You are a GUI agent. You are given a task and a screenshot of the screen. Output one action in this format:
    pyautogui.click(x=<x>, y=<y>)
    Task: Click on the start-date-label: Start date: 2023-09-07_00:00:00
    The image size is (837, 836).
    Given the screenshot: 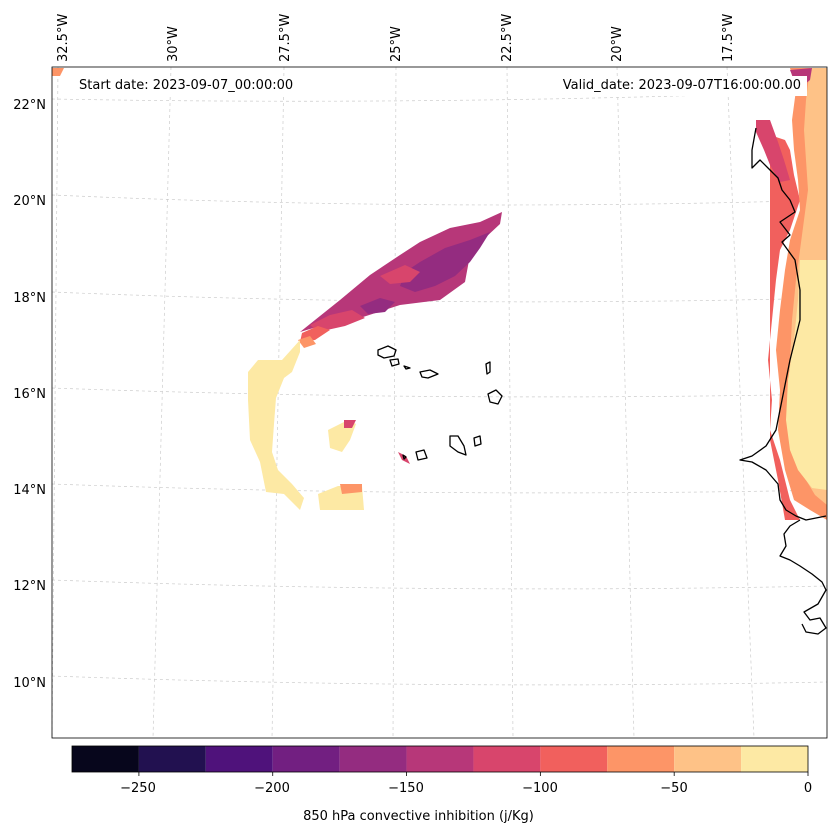 What is the action you would take?
    pyautogui.click(x=186, y=86)
    